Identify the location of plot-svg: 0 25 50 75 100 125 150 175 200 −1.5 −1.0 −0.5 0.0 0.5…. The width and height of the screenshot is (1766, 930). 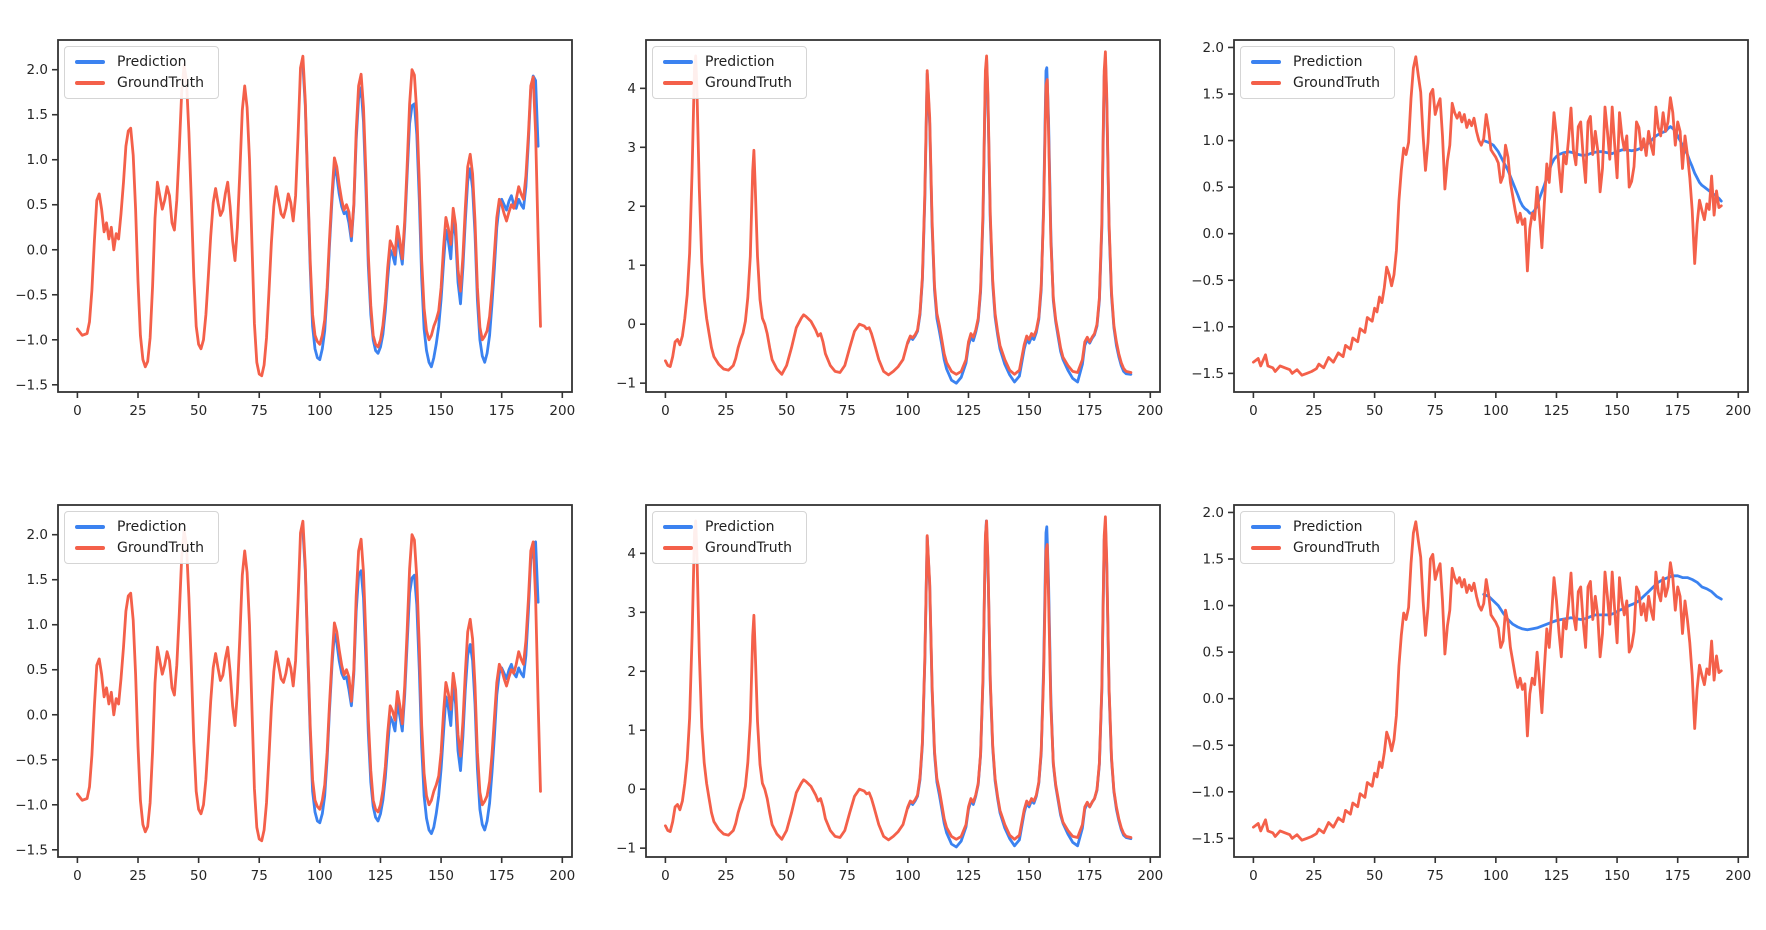
(295, 694).